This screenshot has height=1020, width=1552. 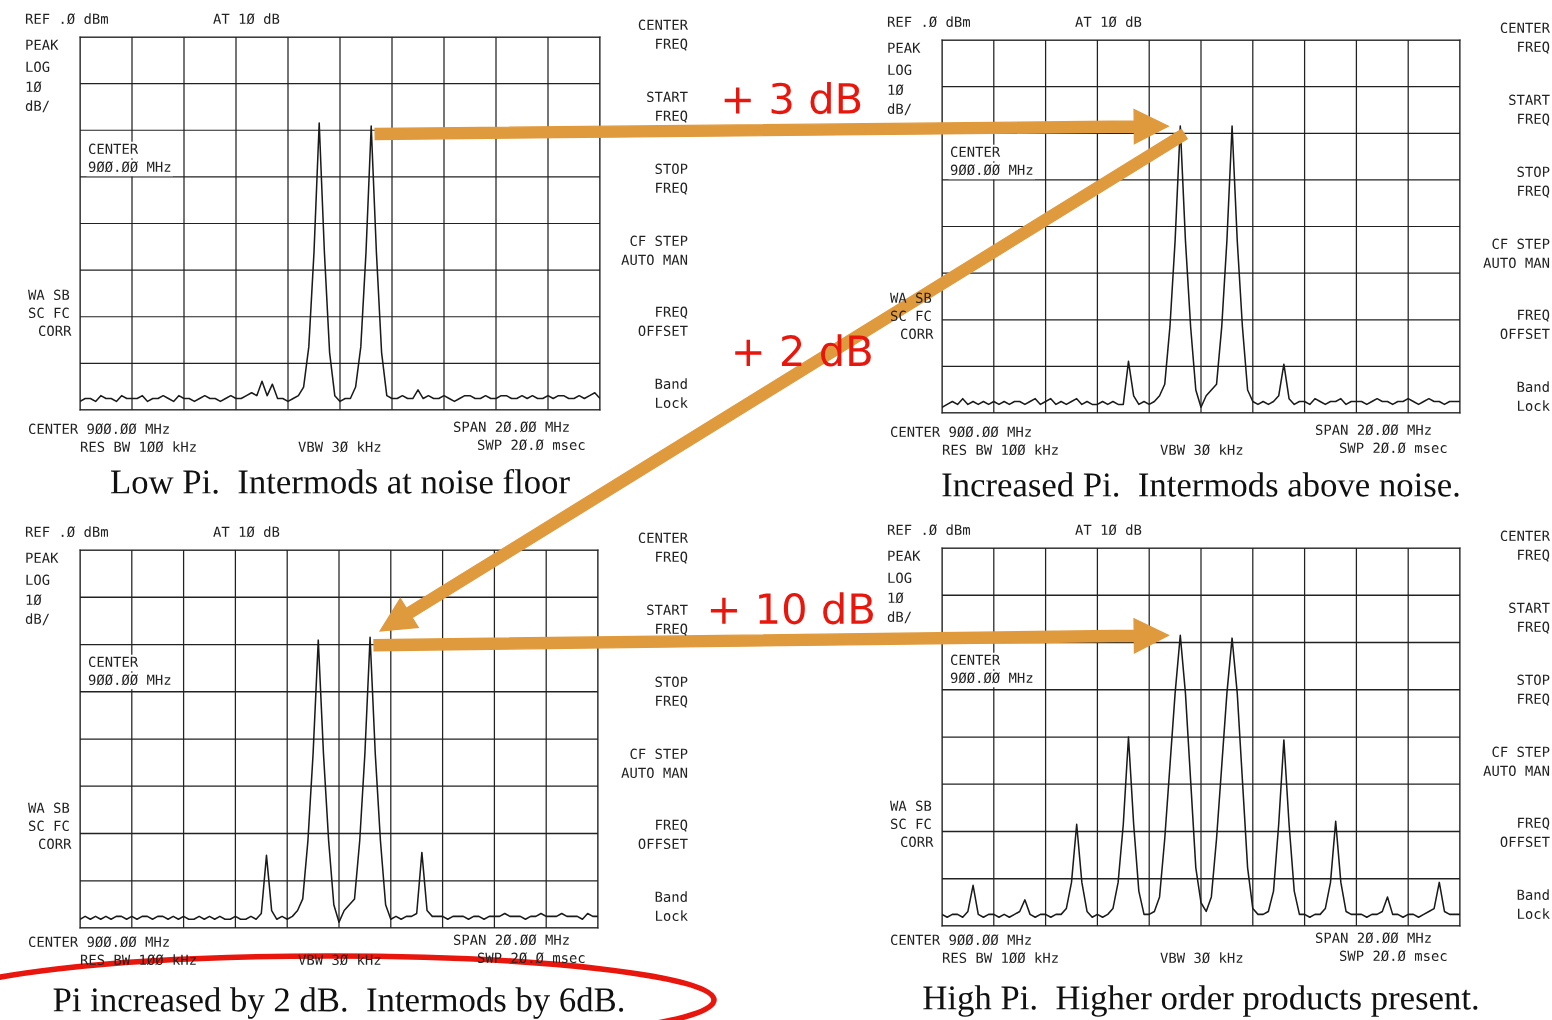 What do you see at coordinates (1200, 484) in the screenshot?
I see `text: Increased Pi. Intermods above noise.` at bounding box center [1200, 484].